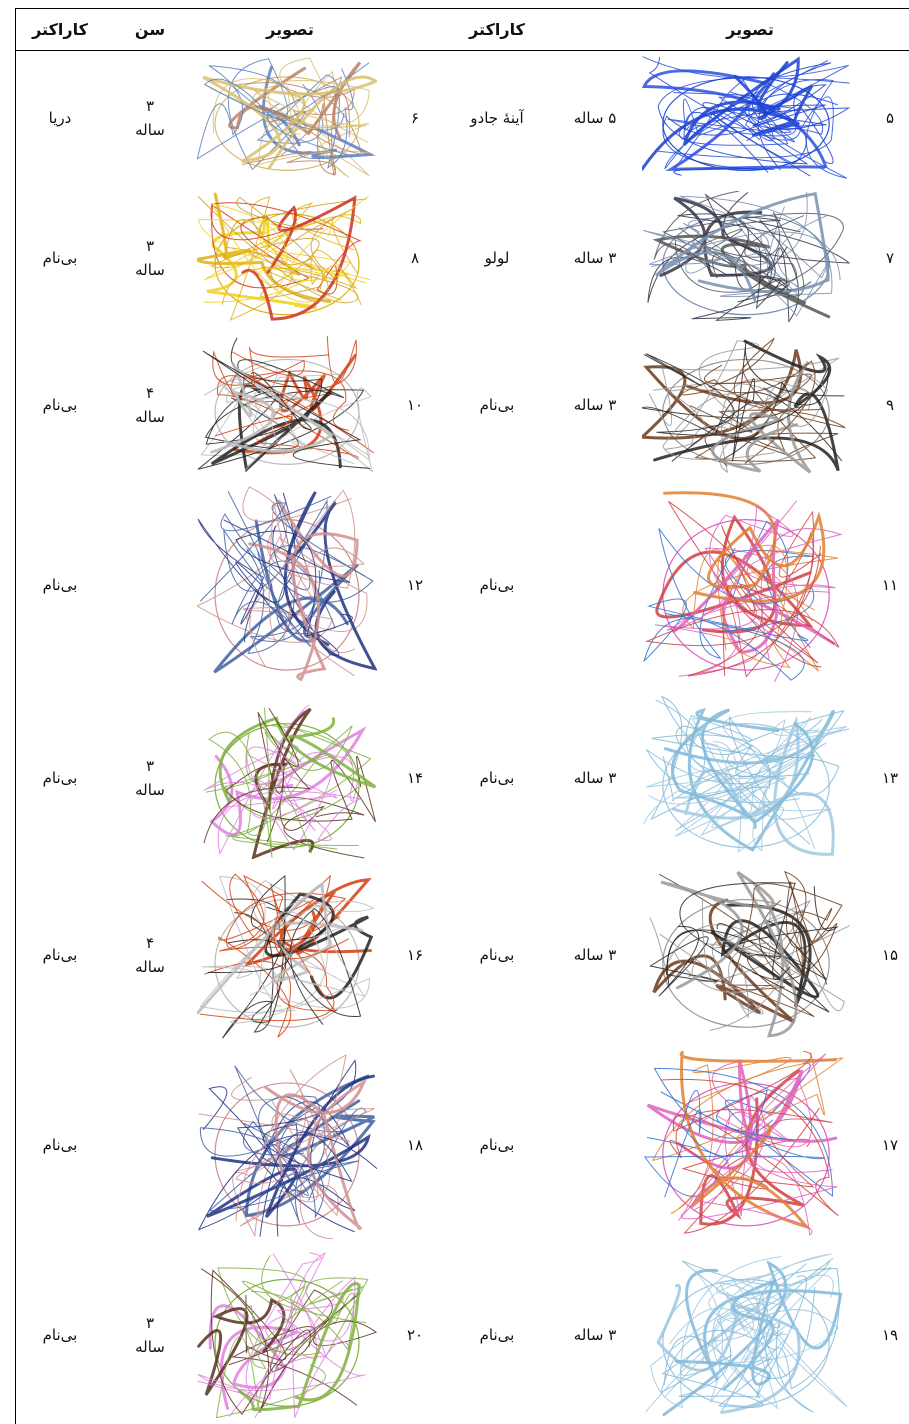 The image size is (909, 1424). I want to click on character-name: لولو, so click(497, 257).